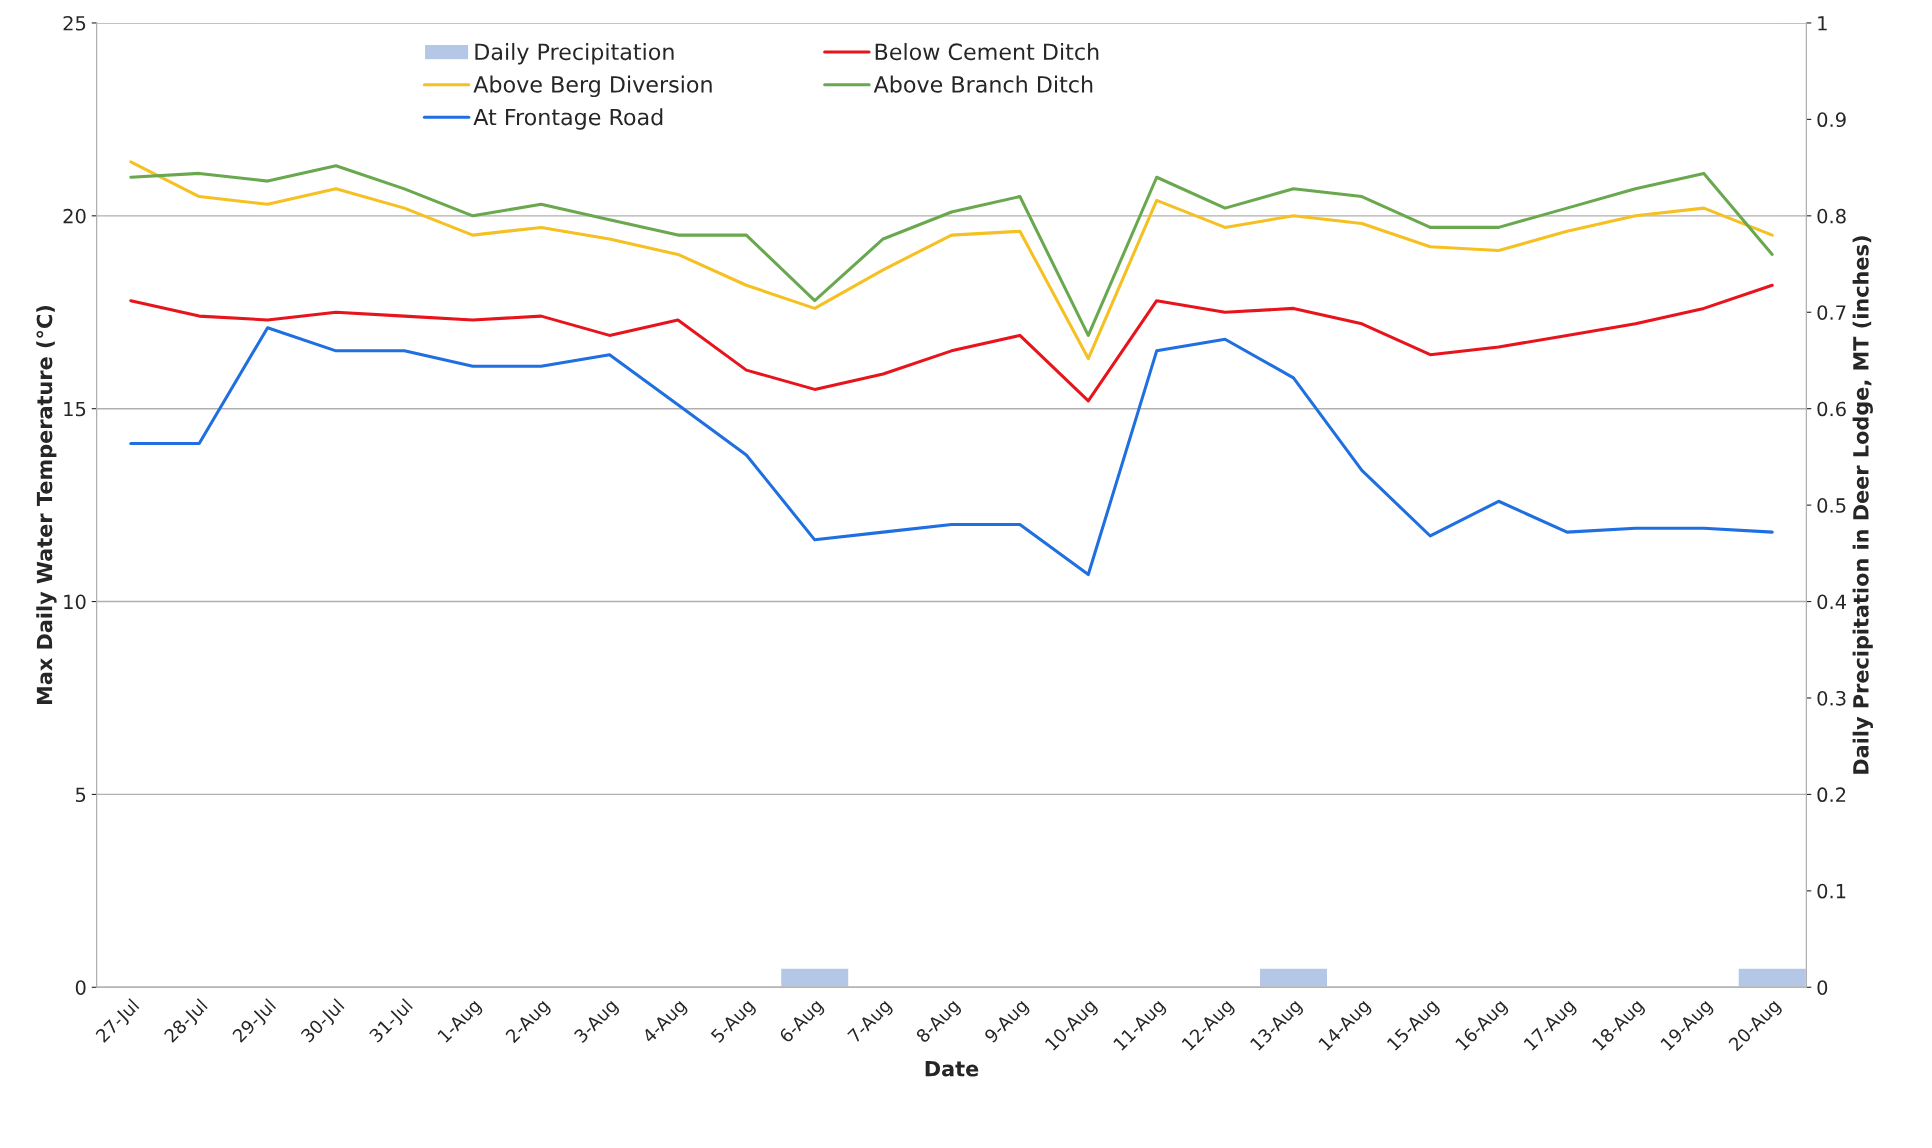 The width and height of the screenshot is (1932, 1148). Describe the element at coordinates (592, 86) in the screenshot. I see `legend-label: Above Berg Diversion` at that location.